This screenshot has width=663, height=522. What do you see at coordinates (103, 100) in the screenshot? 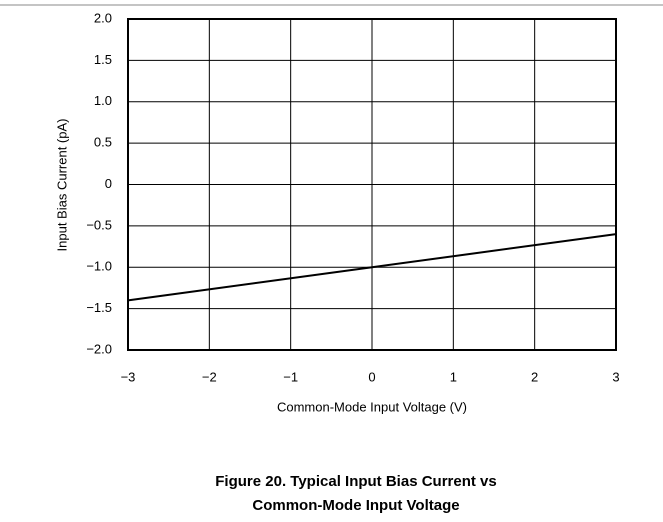
I see `y-tick-label: 1.0` at bounding box center [103, 100].